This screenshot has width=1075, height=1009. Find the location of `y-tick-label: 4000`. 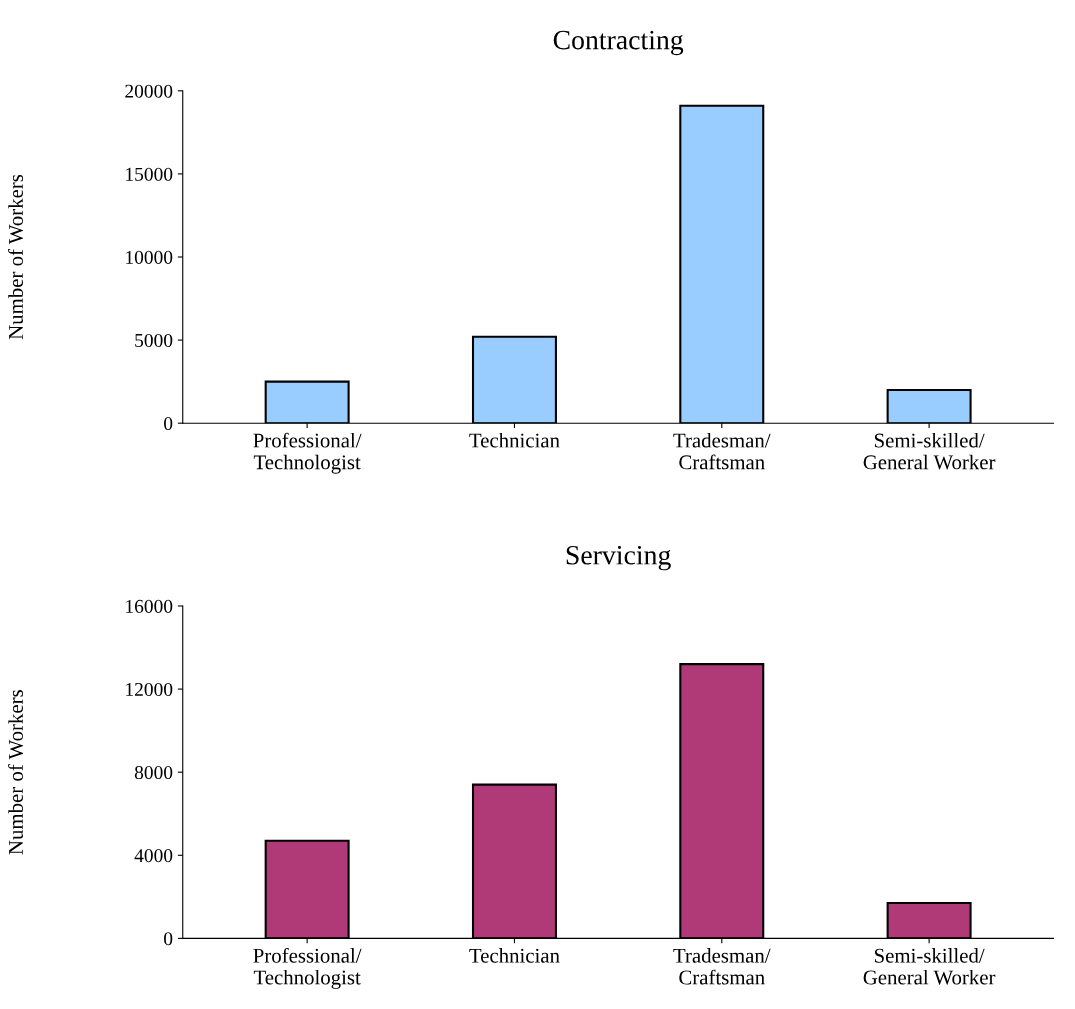

y-tick-label: 4000 is located at coordinates (153, 856).